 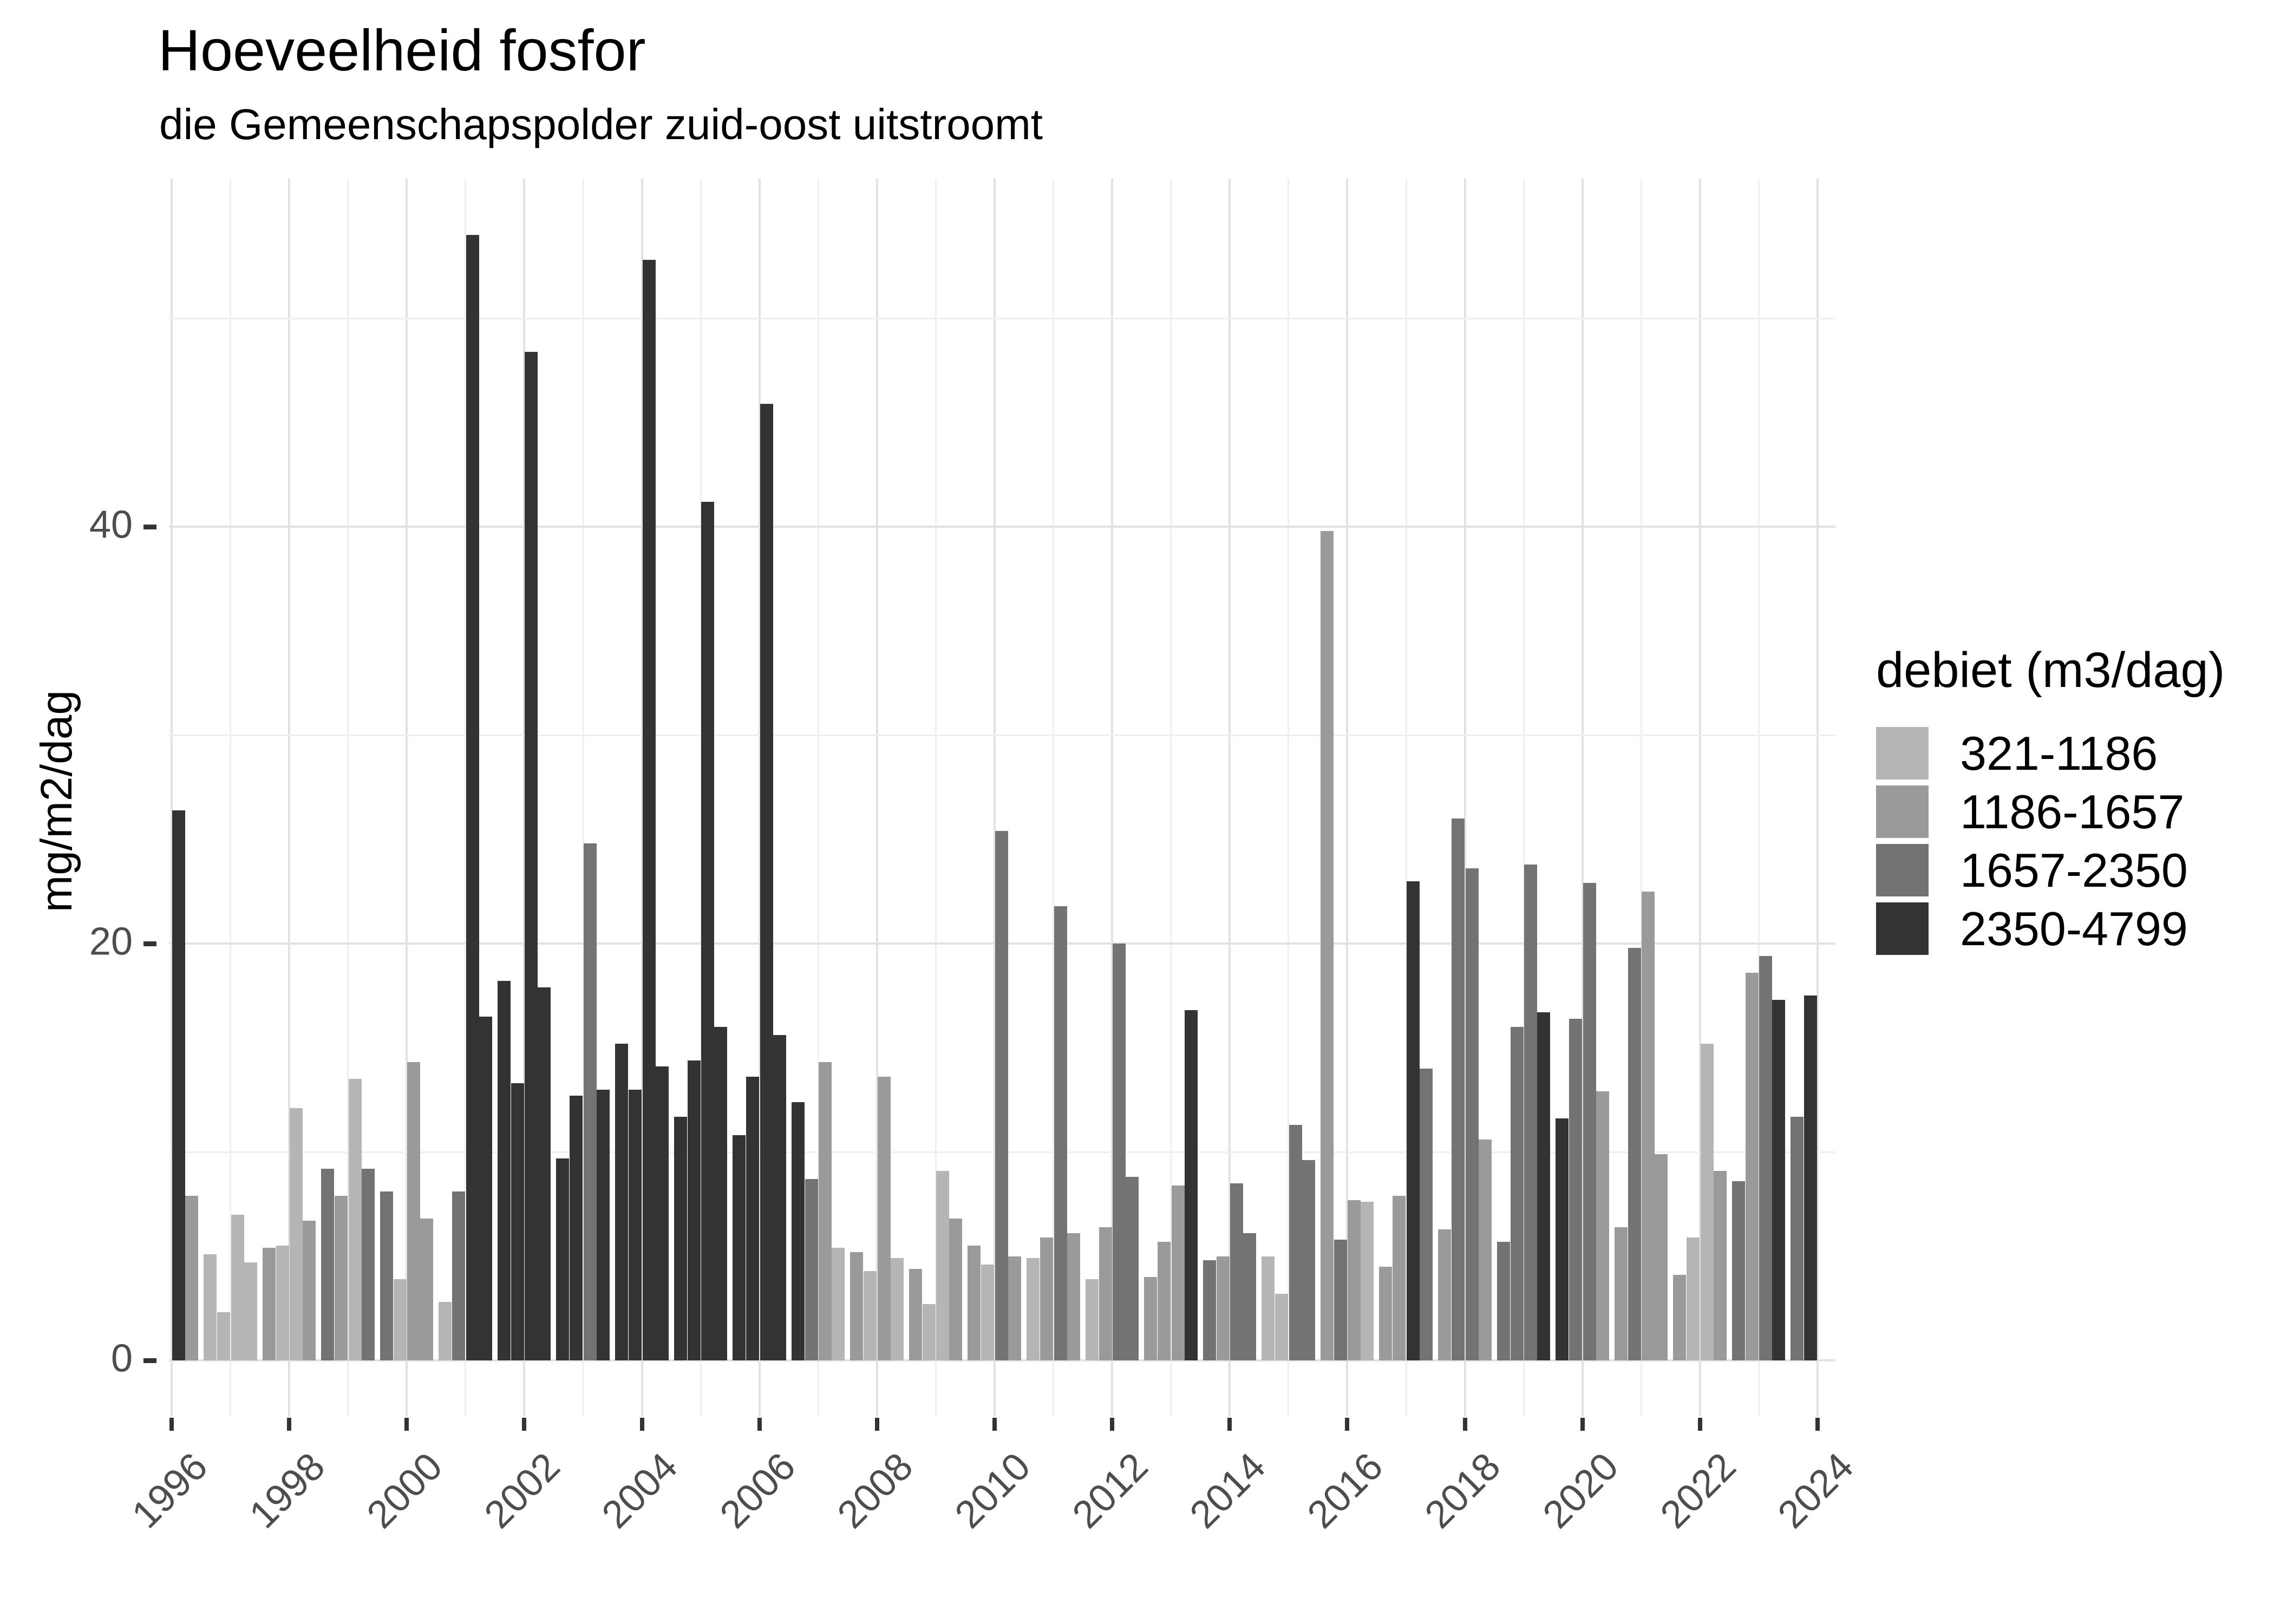 I want to click on y-axis-tick, so click(x=150, y=943).